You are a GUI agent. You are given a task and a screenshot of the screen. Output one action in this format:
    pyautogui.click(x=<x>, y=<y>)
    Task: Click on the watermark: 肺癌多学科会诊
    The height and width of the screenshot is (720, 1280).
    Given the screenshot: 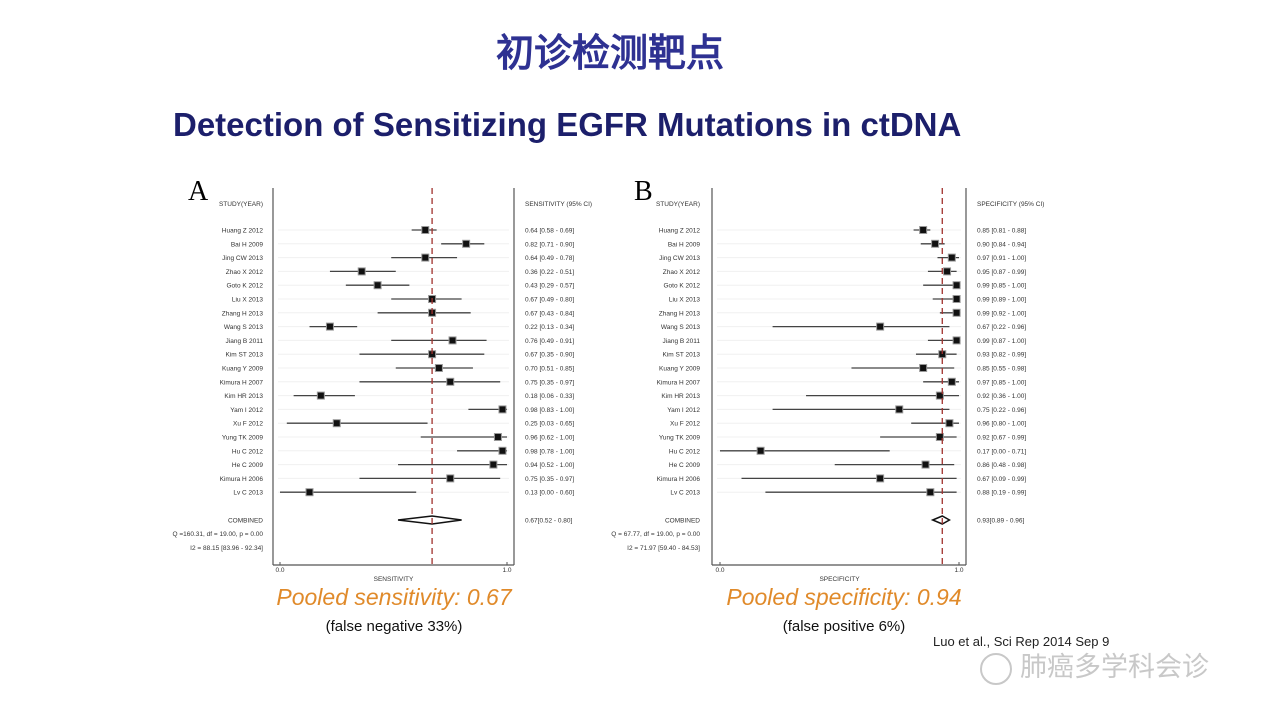 What is the action you would take?
    pyautogui.click(x=1094, y=665)
    